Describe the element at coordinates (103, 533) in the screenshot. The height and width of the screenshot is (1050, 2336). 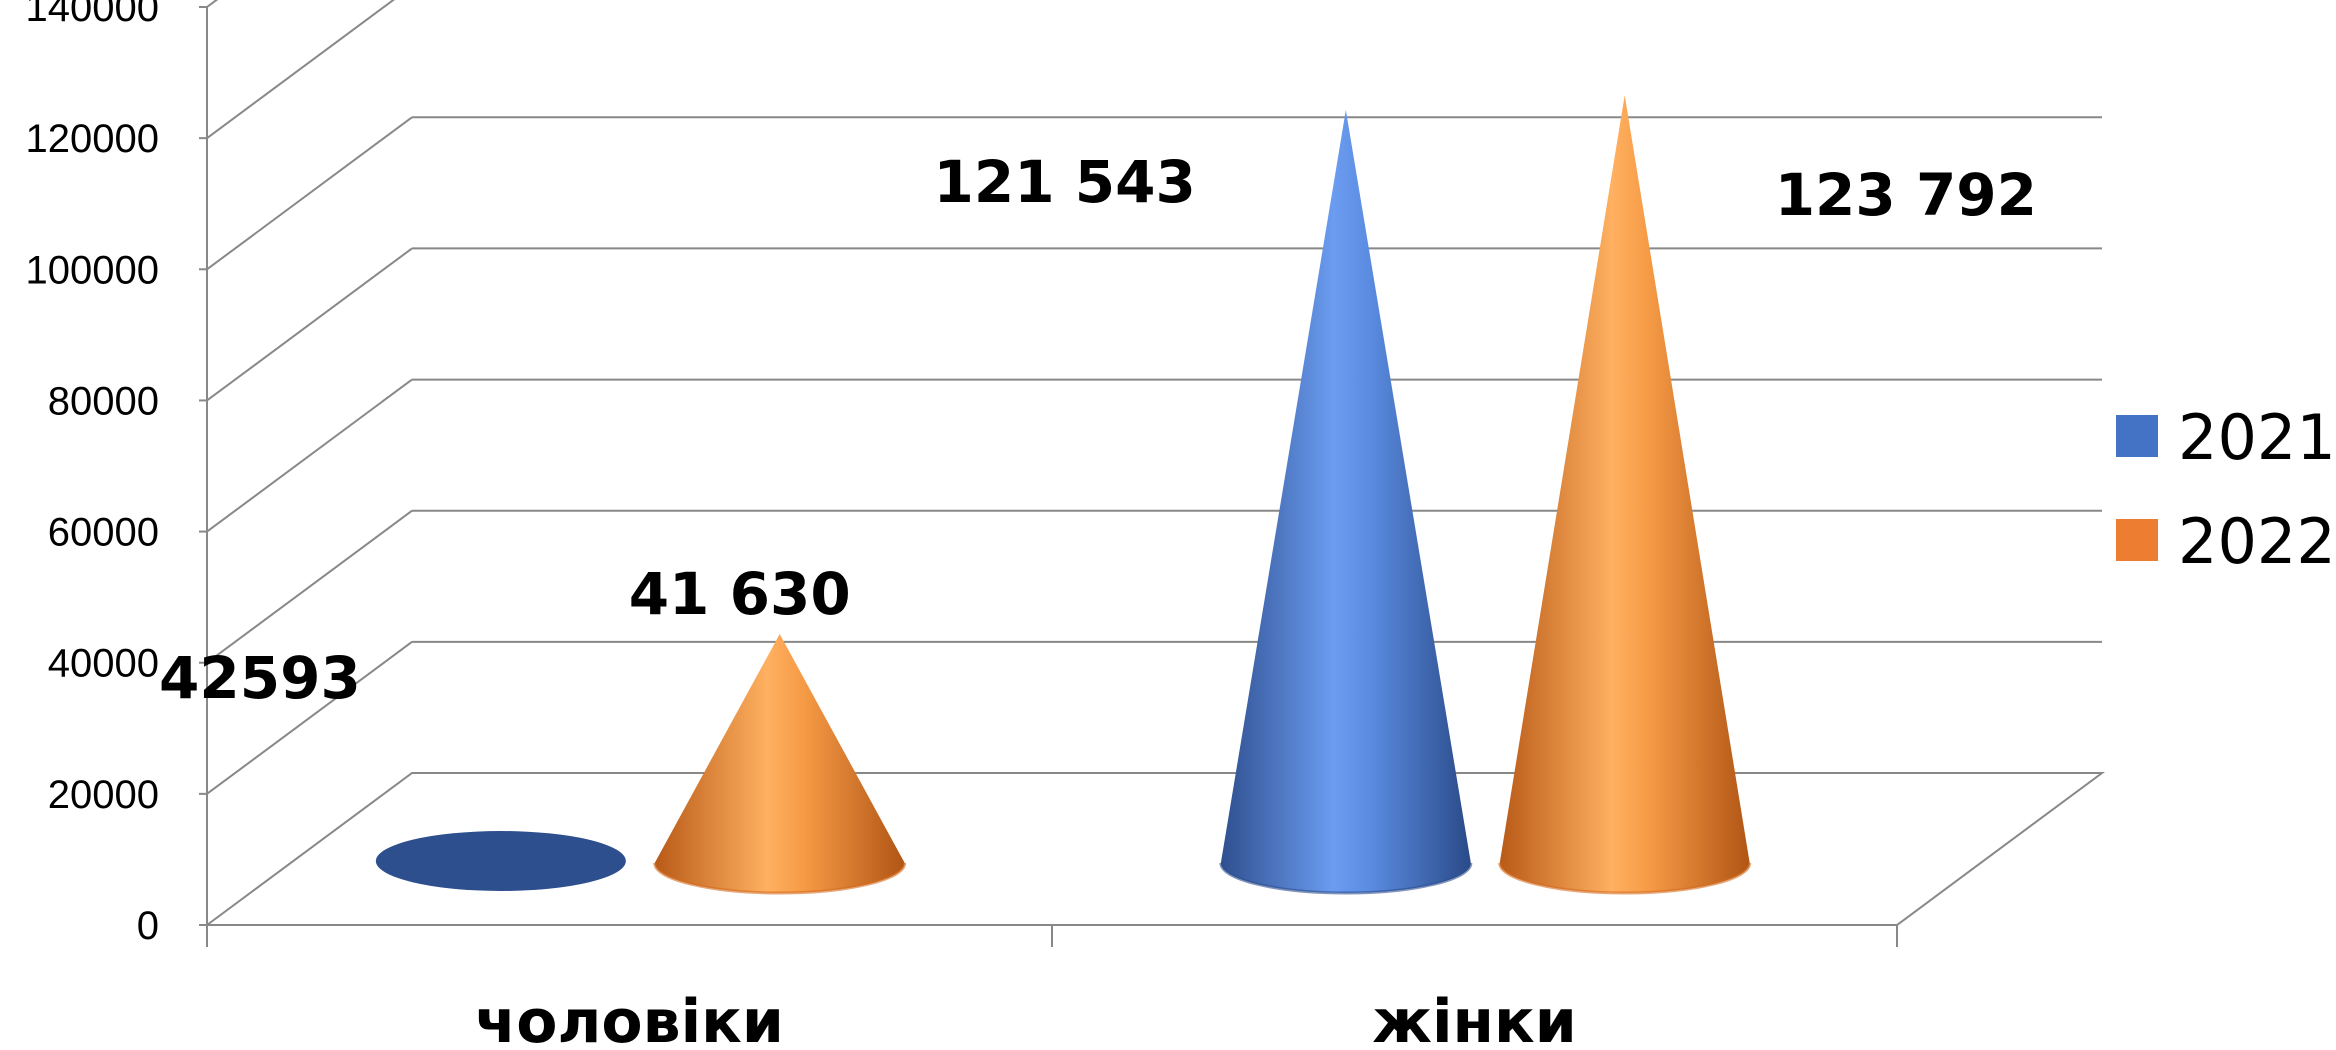
I see `y-tick-label: 60000` at that location.